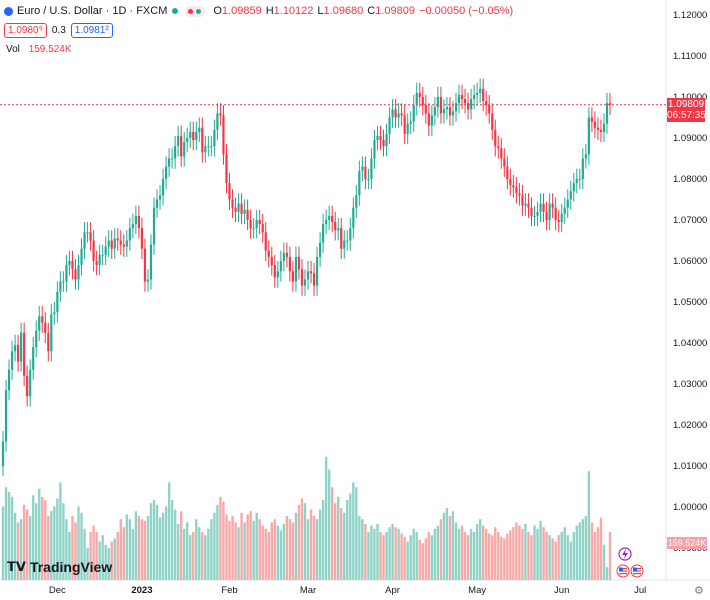 Image resolution: width=710 pixels, height=600 pixels. What do you see at coordinates (690, 384) in the screenshot?
I see `y-tick-label: 1.03000` at bounding box center [690, 384].